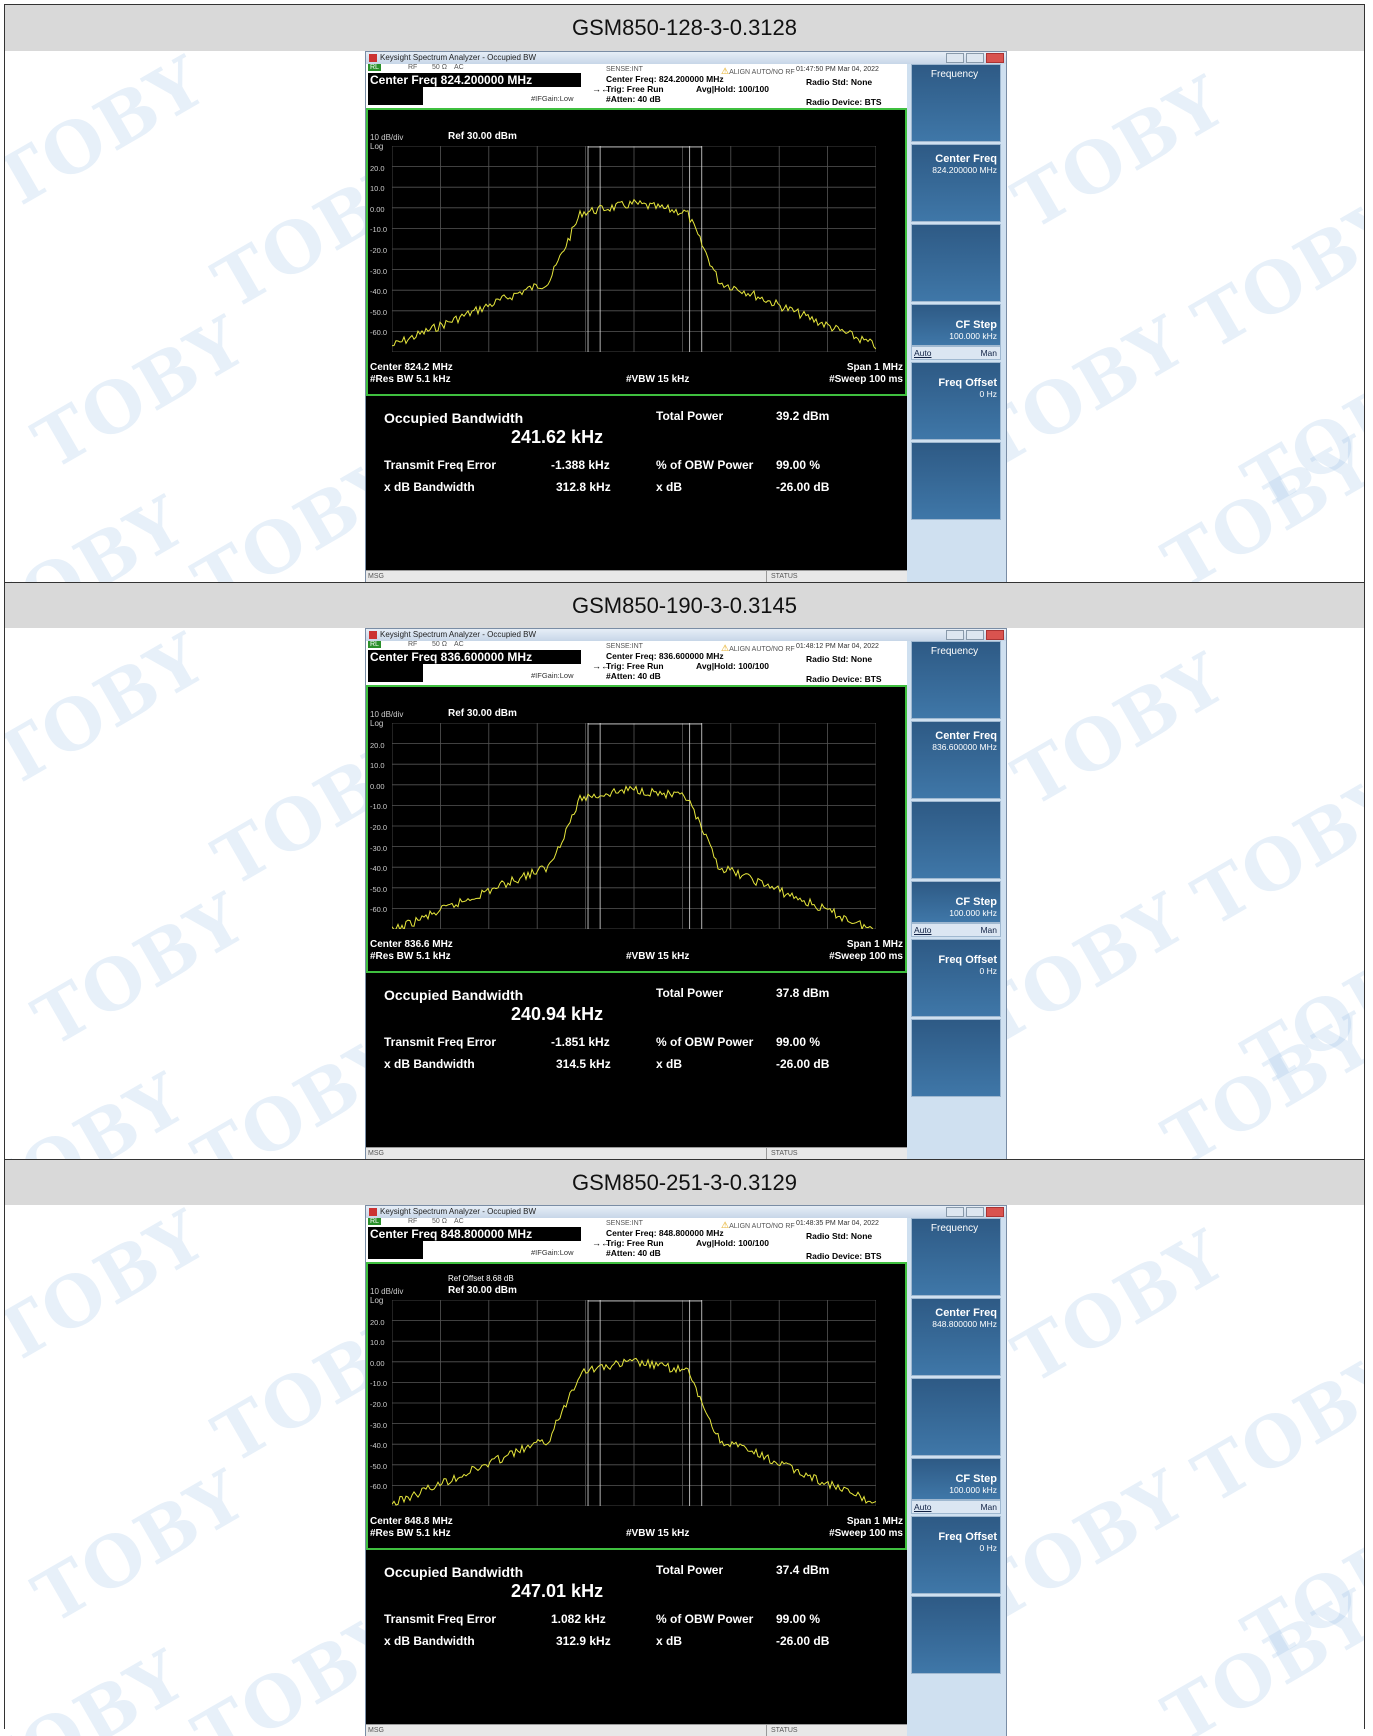 This screenshot has height=1736, width=1373. I want to click on avg-hold-info: Avg|Hold: 100/100, so click(732, 89).